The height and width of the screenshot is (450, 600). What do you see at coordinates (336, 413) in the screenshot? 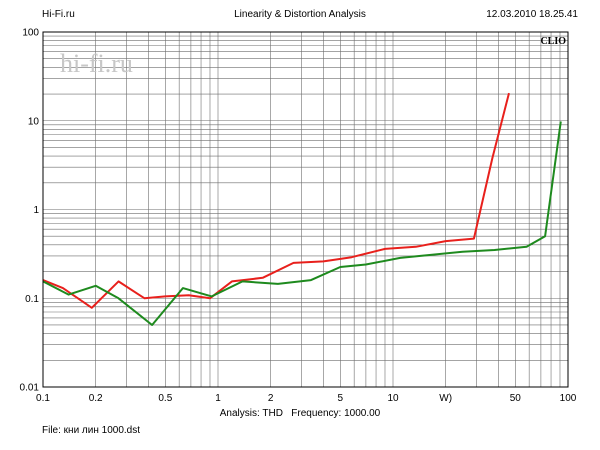
I see `frequency-label: Frequency: 1000.00` at bounding box center [336, 413].